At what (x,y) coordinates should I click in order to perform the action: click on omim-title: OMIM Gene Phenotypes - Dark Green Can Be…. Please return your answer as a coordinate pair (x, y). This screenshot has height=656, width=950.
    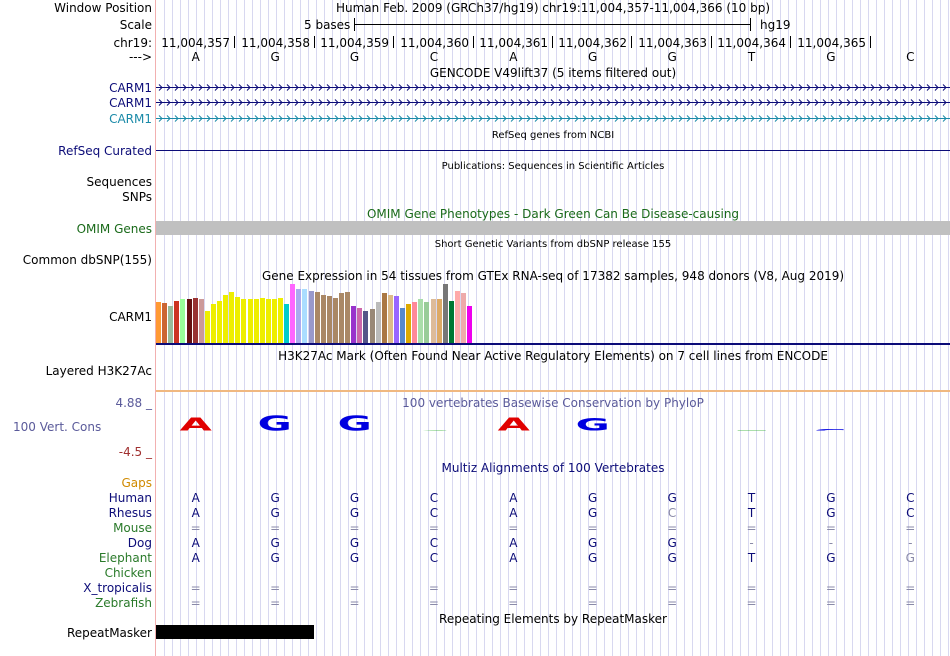
    Looking at the image, I should click on (553, 214).